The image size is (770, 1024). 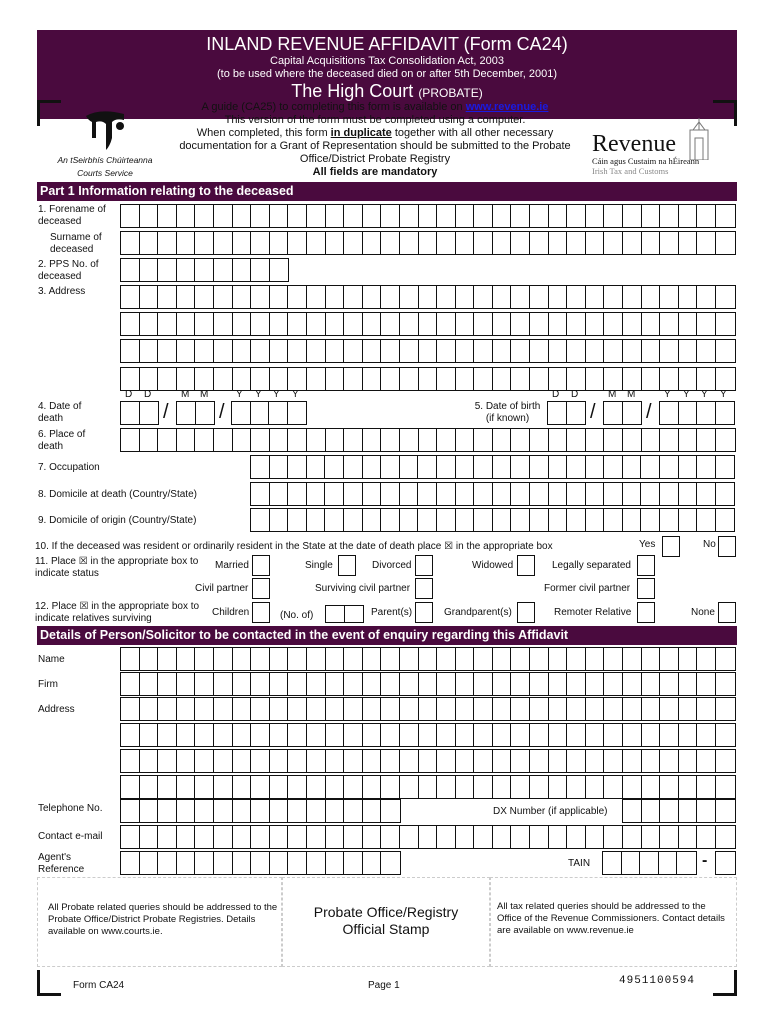 I want to click on forename-input, so click(x=428, y=216).